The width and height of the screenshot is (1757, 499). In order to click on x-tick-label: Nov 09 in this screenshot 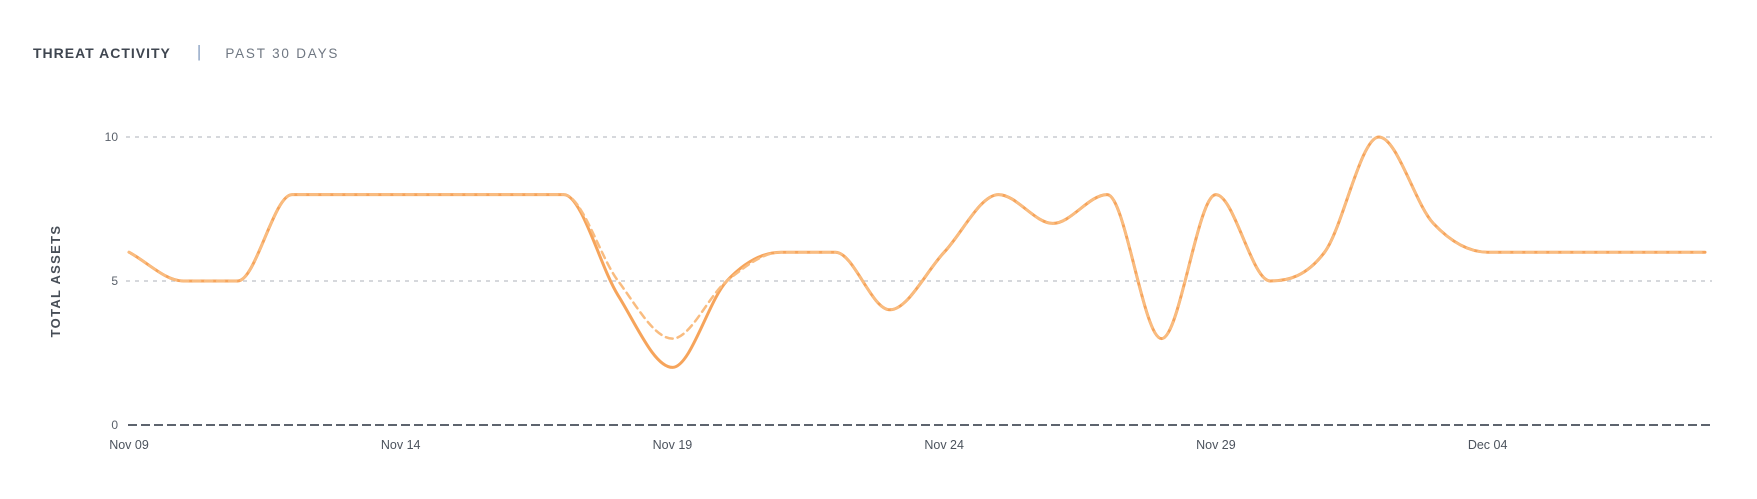, I will do `click(129, 445)`.